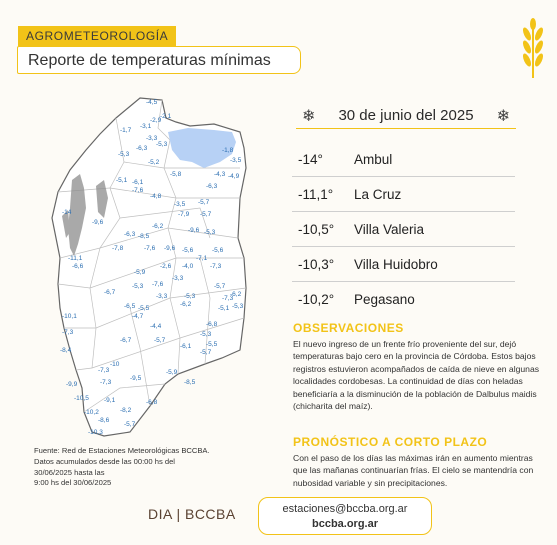 The image size is (557, 545). What do you see at coordinates (95, 432) in the screenshot?
I see `station-value: -10,3` at bounding box center [95, 432].